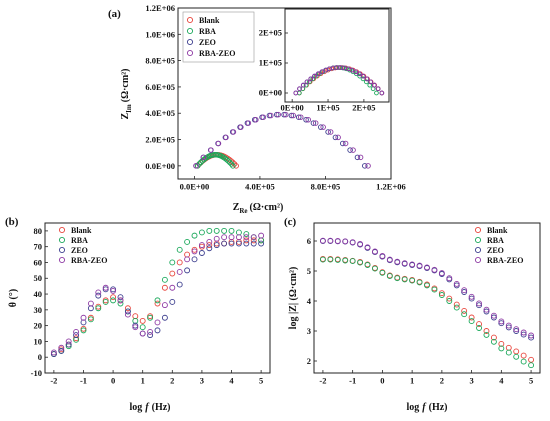  I want to click on inset-point-rba, so click(376, 93).